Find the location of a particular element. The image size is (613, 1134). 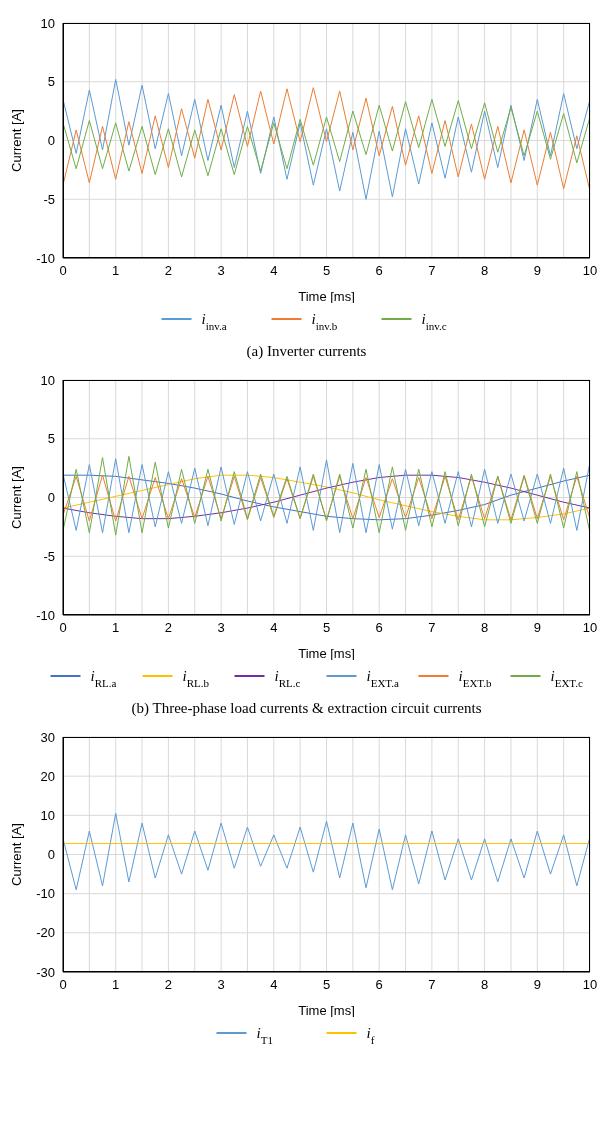

legend-label: i$_{EXT.b}$ is located at coordinates (475, 678).